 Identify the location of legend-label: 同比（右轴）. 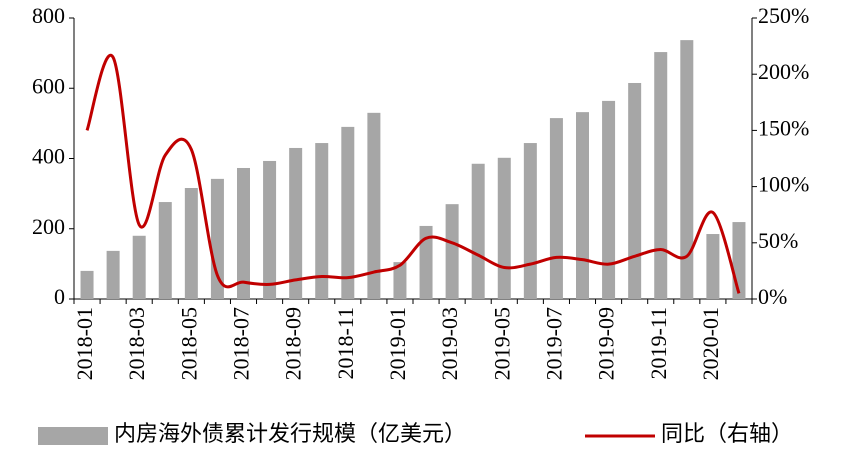
(727, 433).